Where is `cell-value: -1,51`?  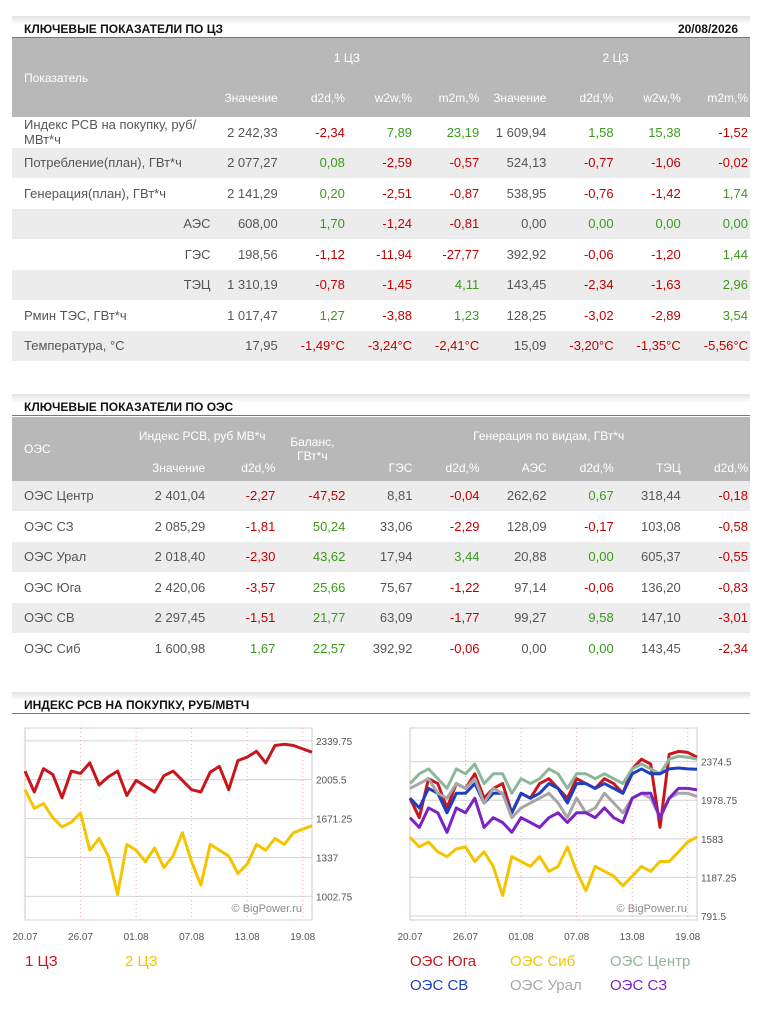
cell-value: -1,51 is located at coordinates (242, 618).